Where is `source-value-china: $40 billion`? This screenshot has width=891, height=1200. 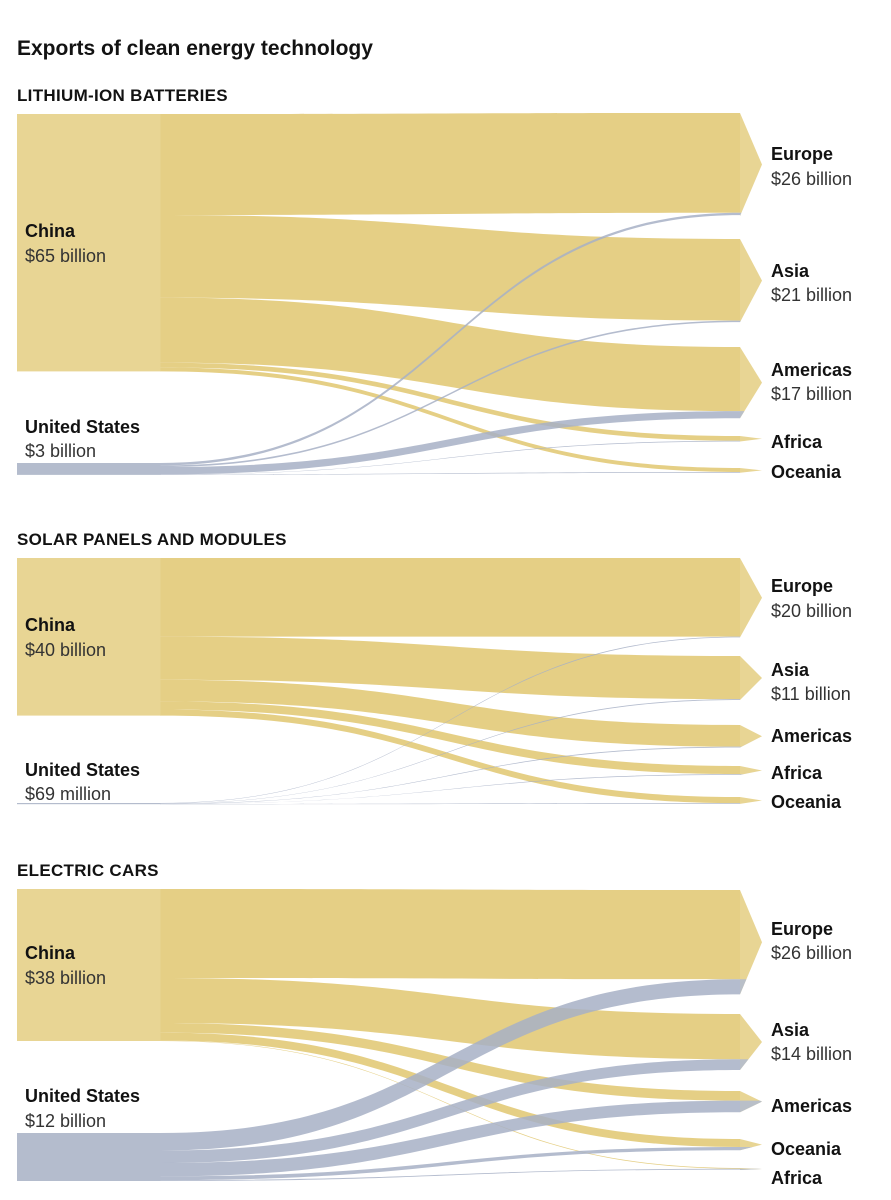 source-value-china: $40 billion is located at coordinates (65, 650).